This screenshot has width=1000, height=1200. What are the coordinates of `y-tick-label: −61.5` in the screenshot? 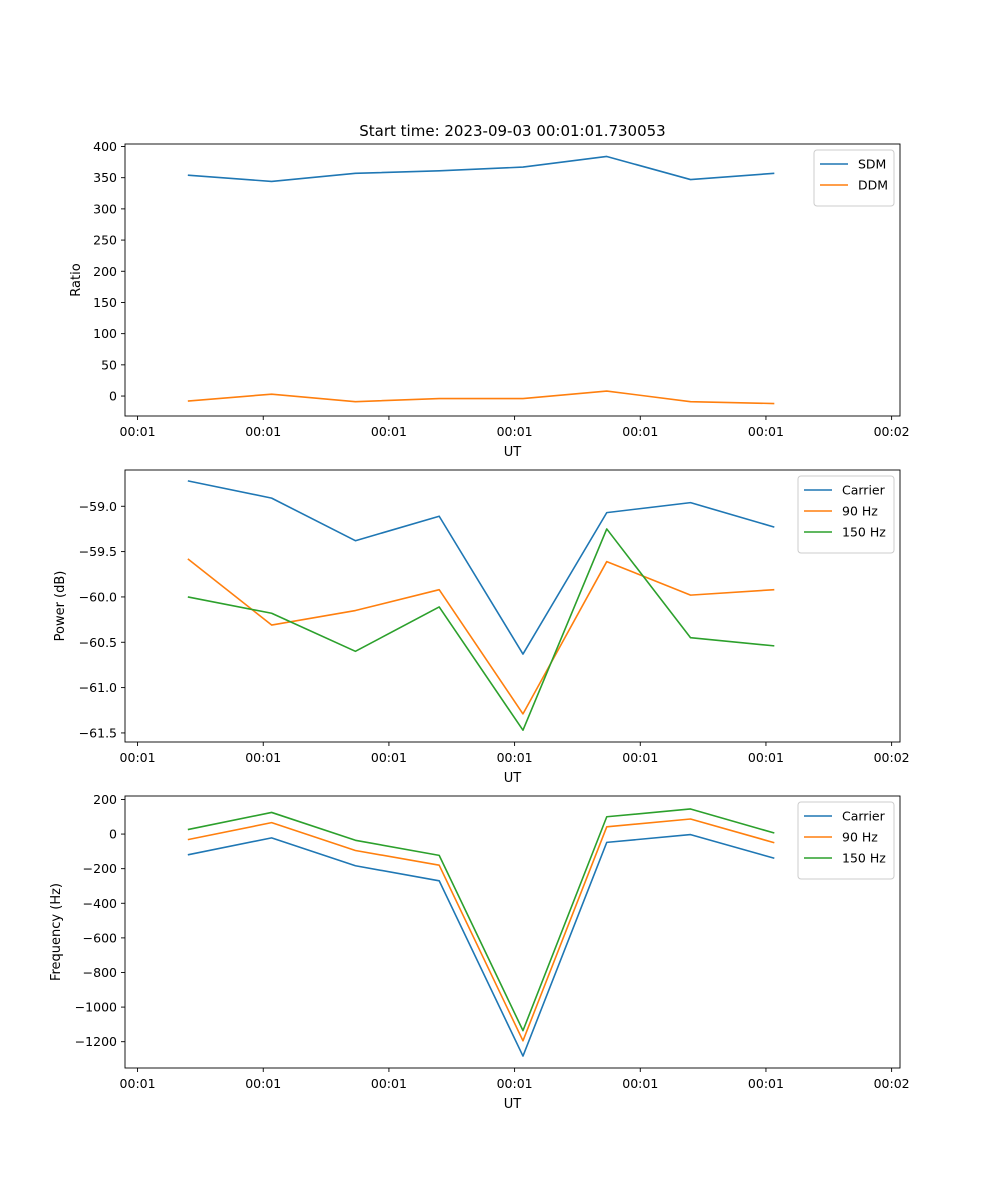 It's located at (98, 732).